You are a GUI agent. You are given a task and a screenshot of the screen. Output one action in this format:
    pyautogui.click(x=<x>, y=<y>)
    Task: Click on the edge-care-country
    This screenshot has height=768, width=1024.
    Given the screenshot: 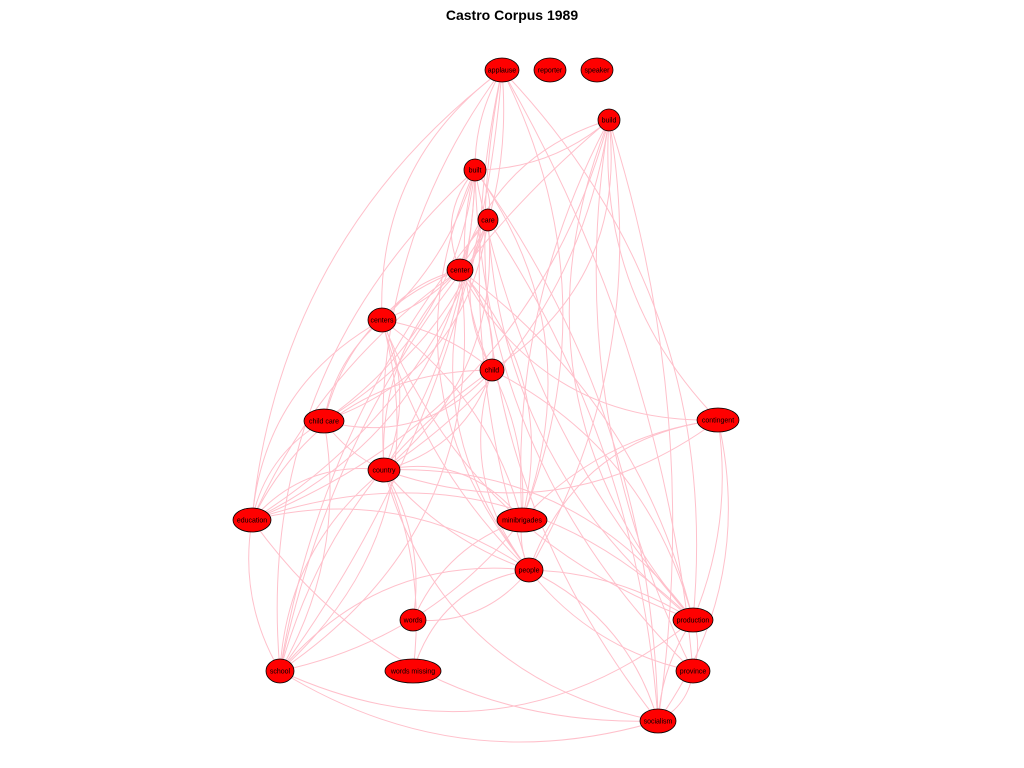 What is the action you would take?
    pyautogui.click(x=437, y=345)
    